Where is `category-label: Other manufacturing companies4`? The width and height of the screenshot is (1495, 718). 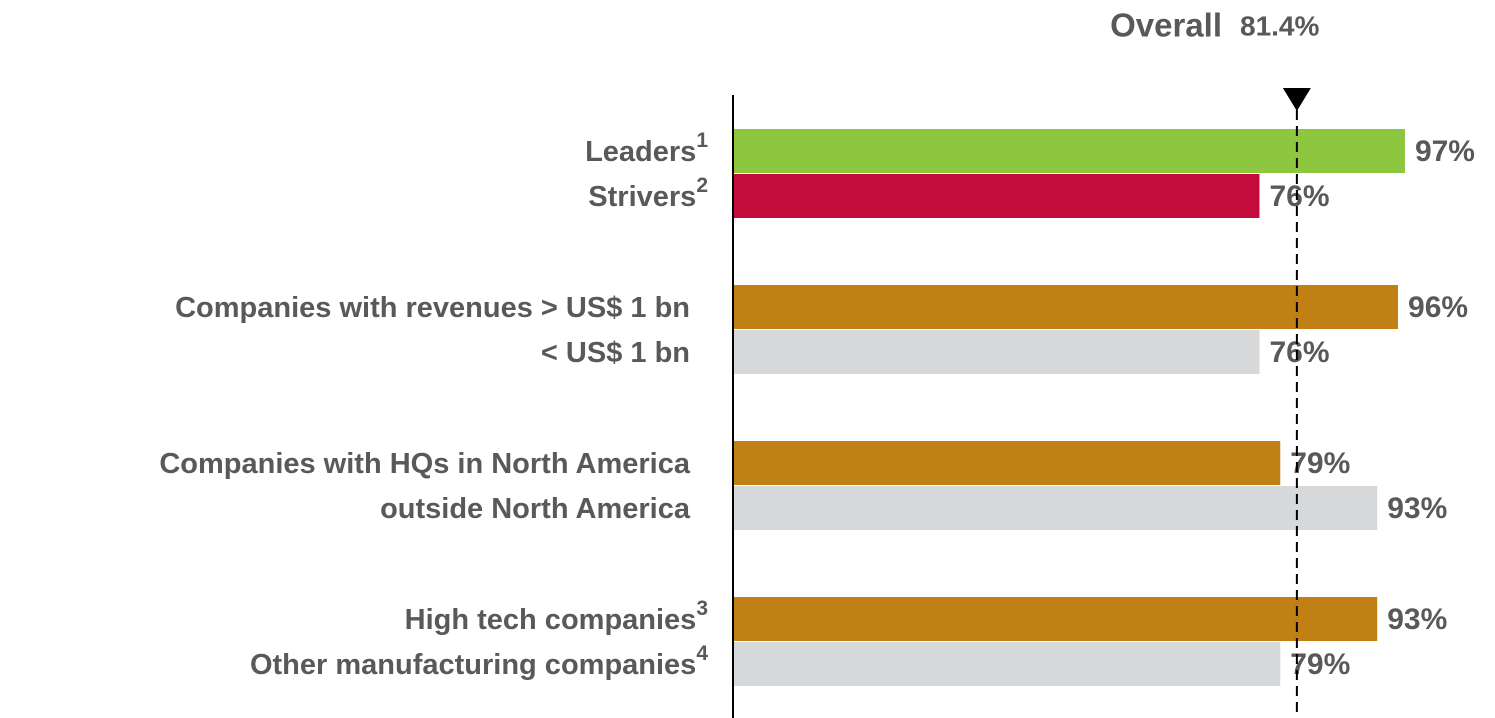 category-label: Other manufacturing companies4 is located at coordinates (479, 661).